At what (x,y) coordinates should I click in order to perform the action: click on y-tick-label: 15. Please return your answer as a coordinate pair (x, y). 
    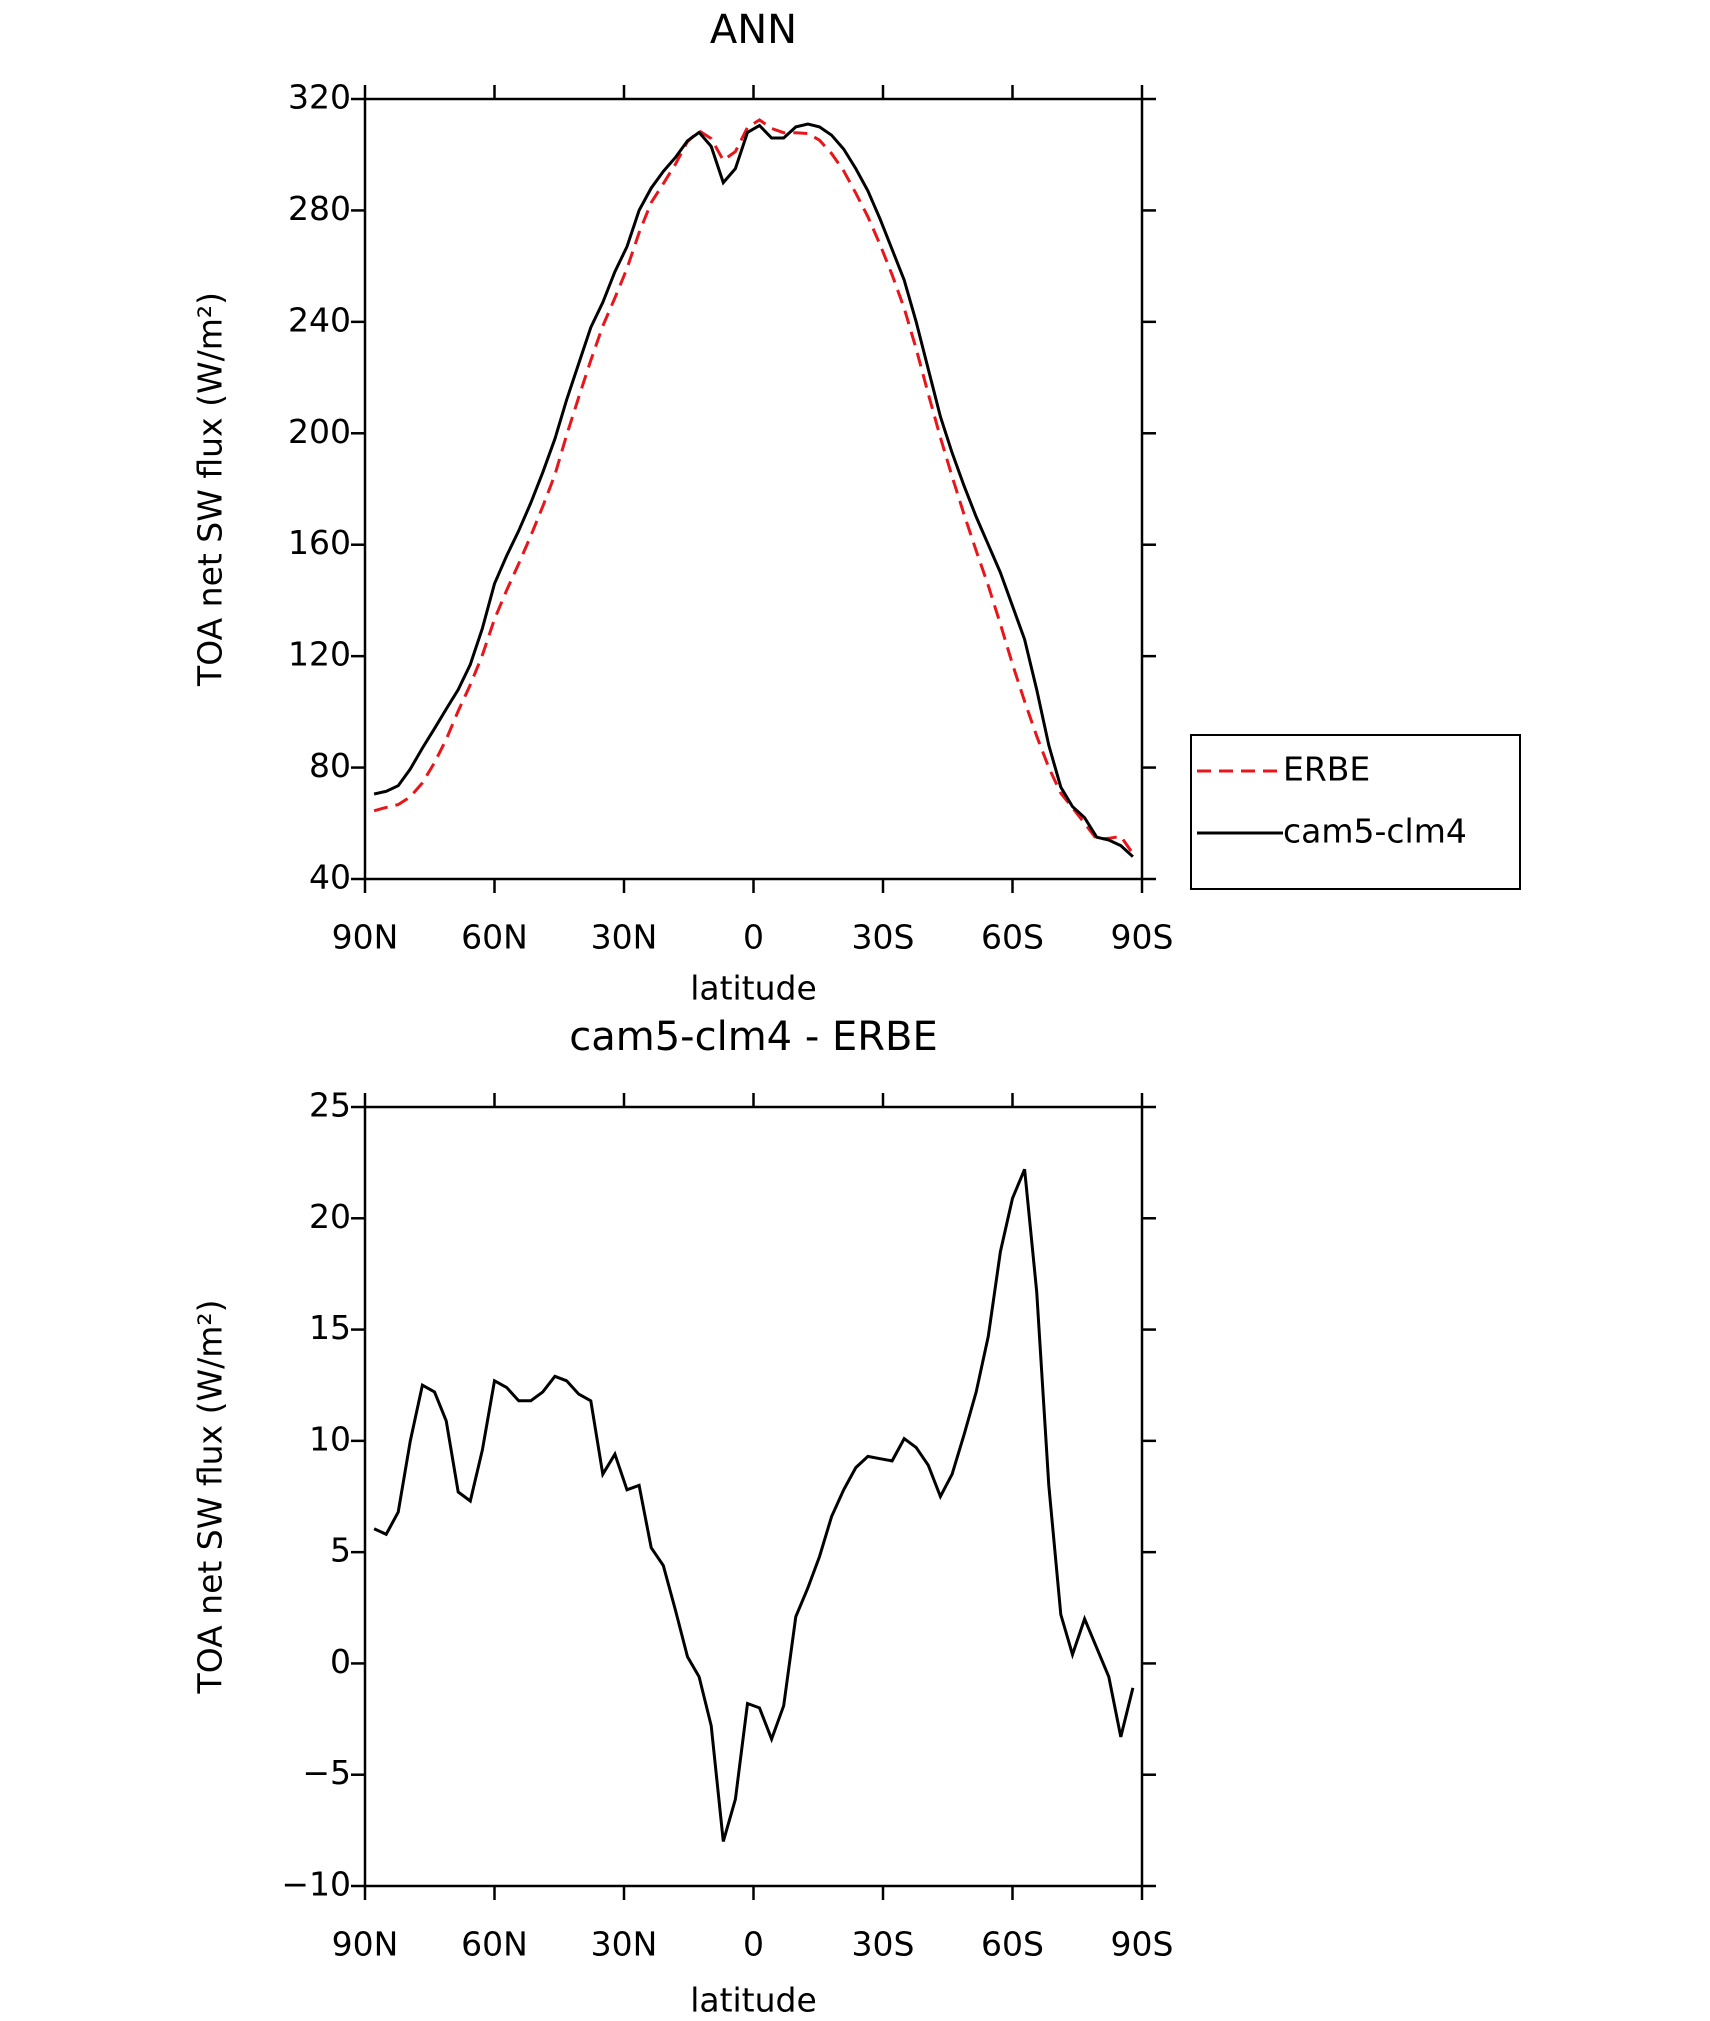
    Looking at the image, I should click on (330, 1327).